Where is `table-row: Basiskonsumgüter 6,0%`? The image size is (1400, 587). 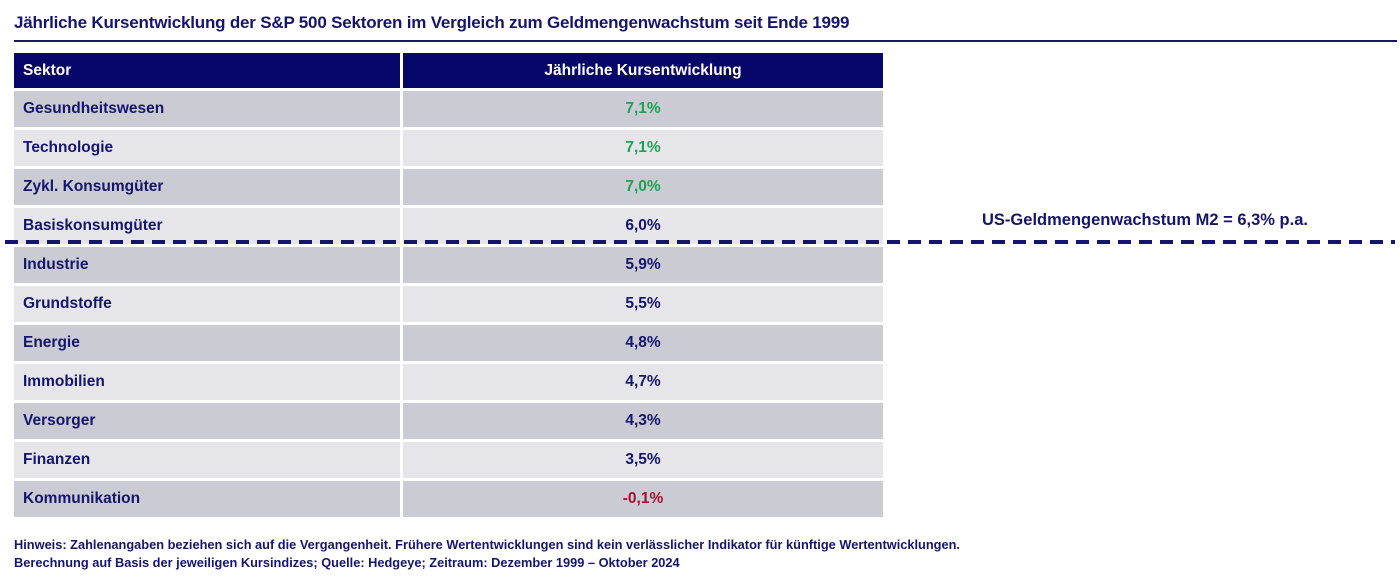 table-row: Basiskonsumgüter 6,0% is located at coordinates (448, 226).